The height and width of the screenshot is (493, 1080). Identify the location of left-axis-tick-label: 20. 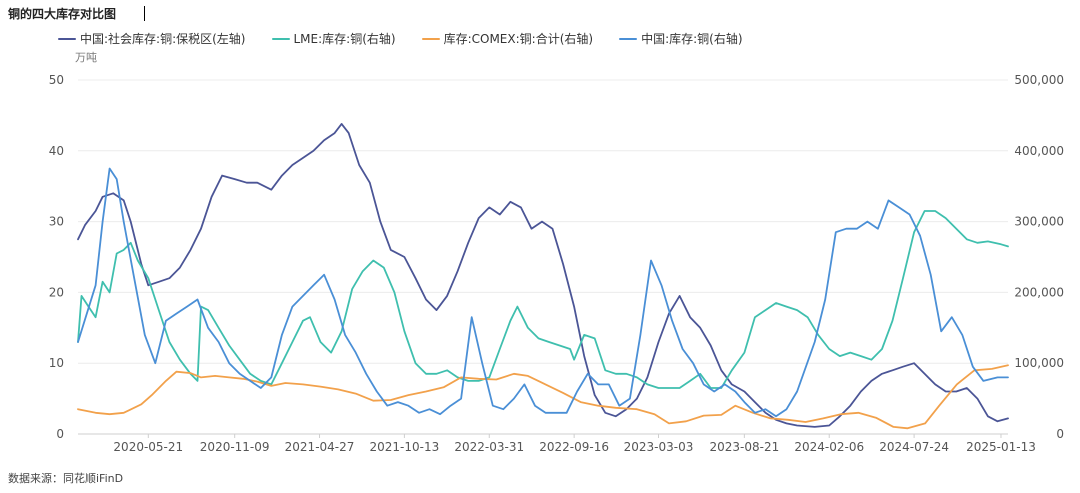
(56, 292).